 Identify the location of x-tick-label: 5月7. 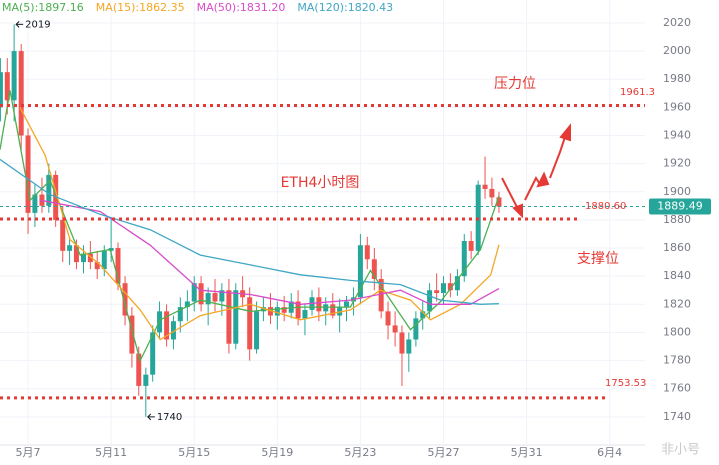
(28, 452).